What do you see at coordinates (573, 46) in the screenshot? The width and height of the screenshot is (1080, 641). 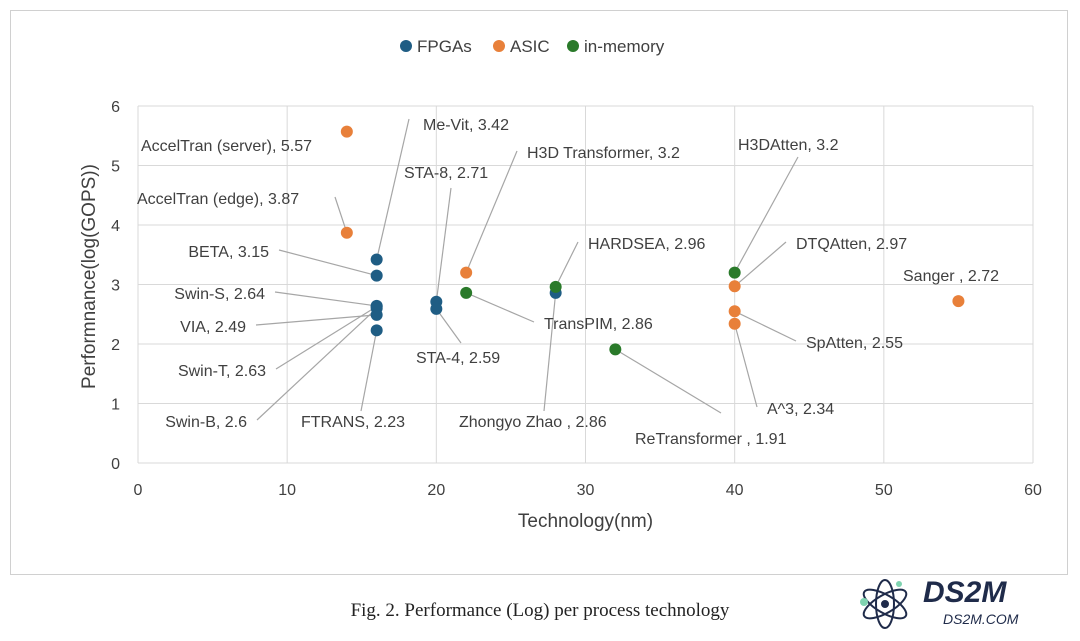 I see `legend-marker-in-memory` at bounding box center [573, 46].